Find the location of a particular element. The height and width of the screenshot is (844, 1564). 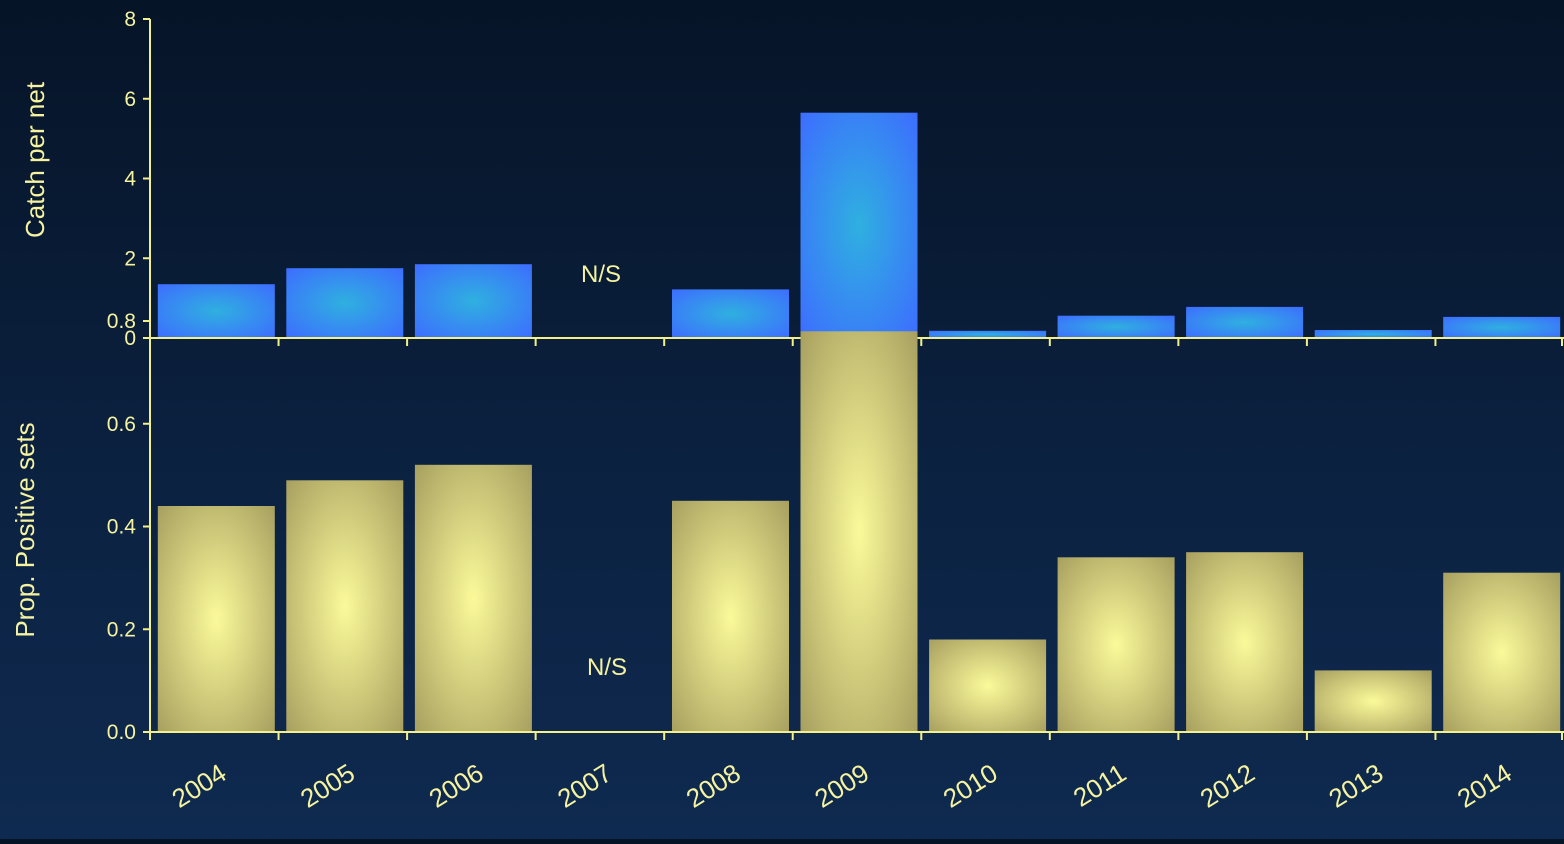

x-tick-label-2008: 2008 is located at coordinates (713, 786).